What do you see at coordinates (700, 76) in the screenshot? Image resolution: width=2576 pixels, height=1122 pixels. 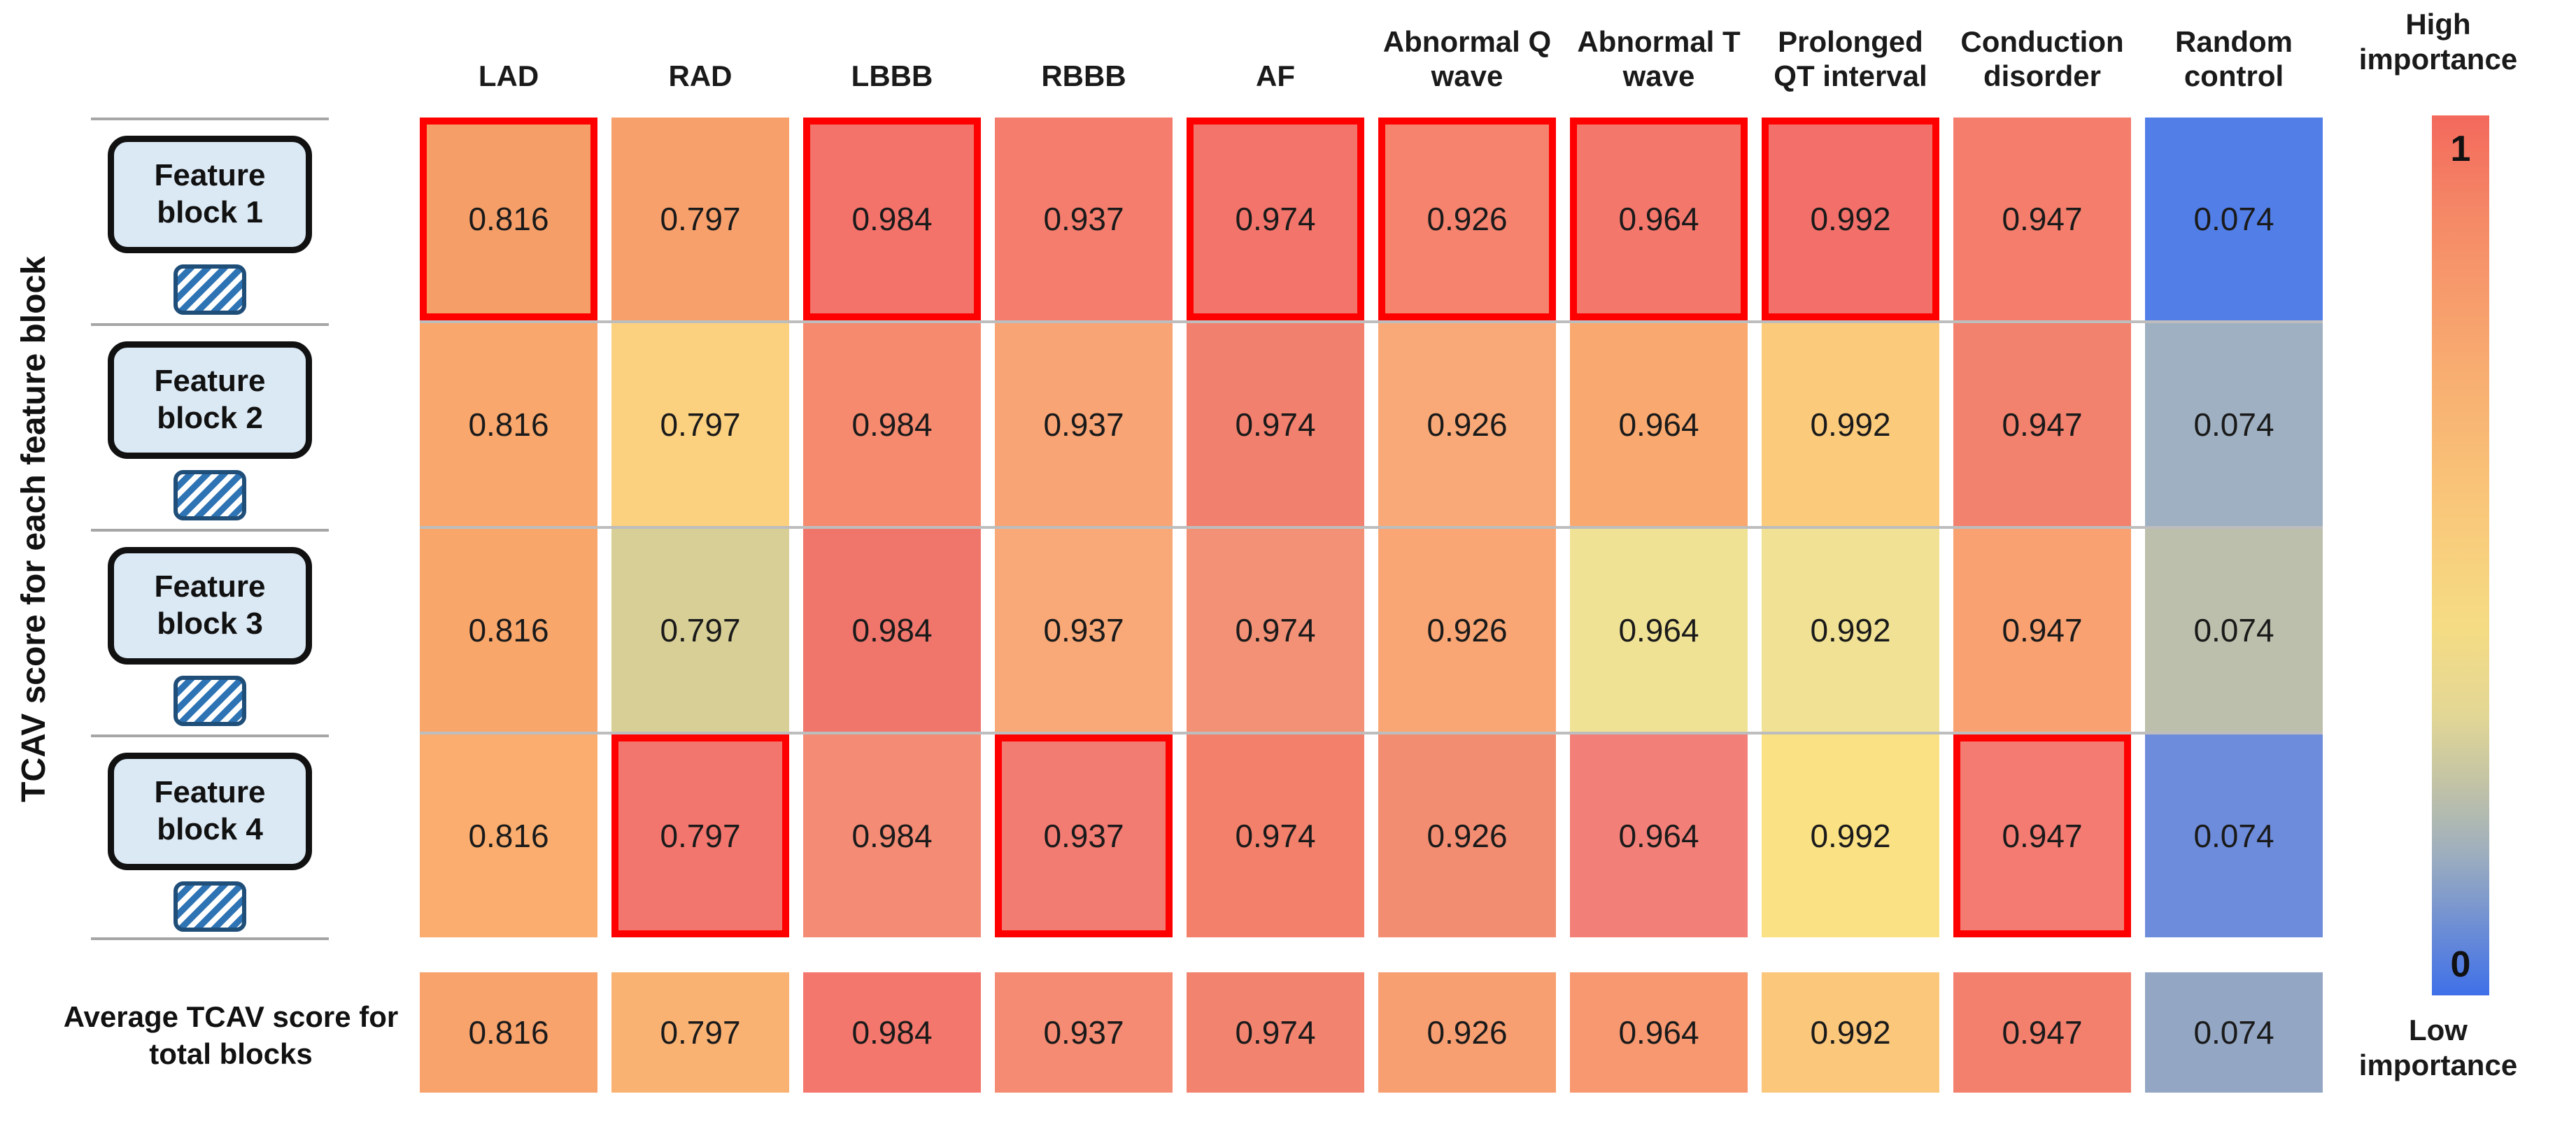 I see `column-header: RAD` at bounding box center [700, 76].